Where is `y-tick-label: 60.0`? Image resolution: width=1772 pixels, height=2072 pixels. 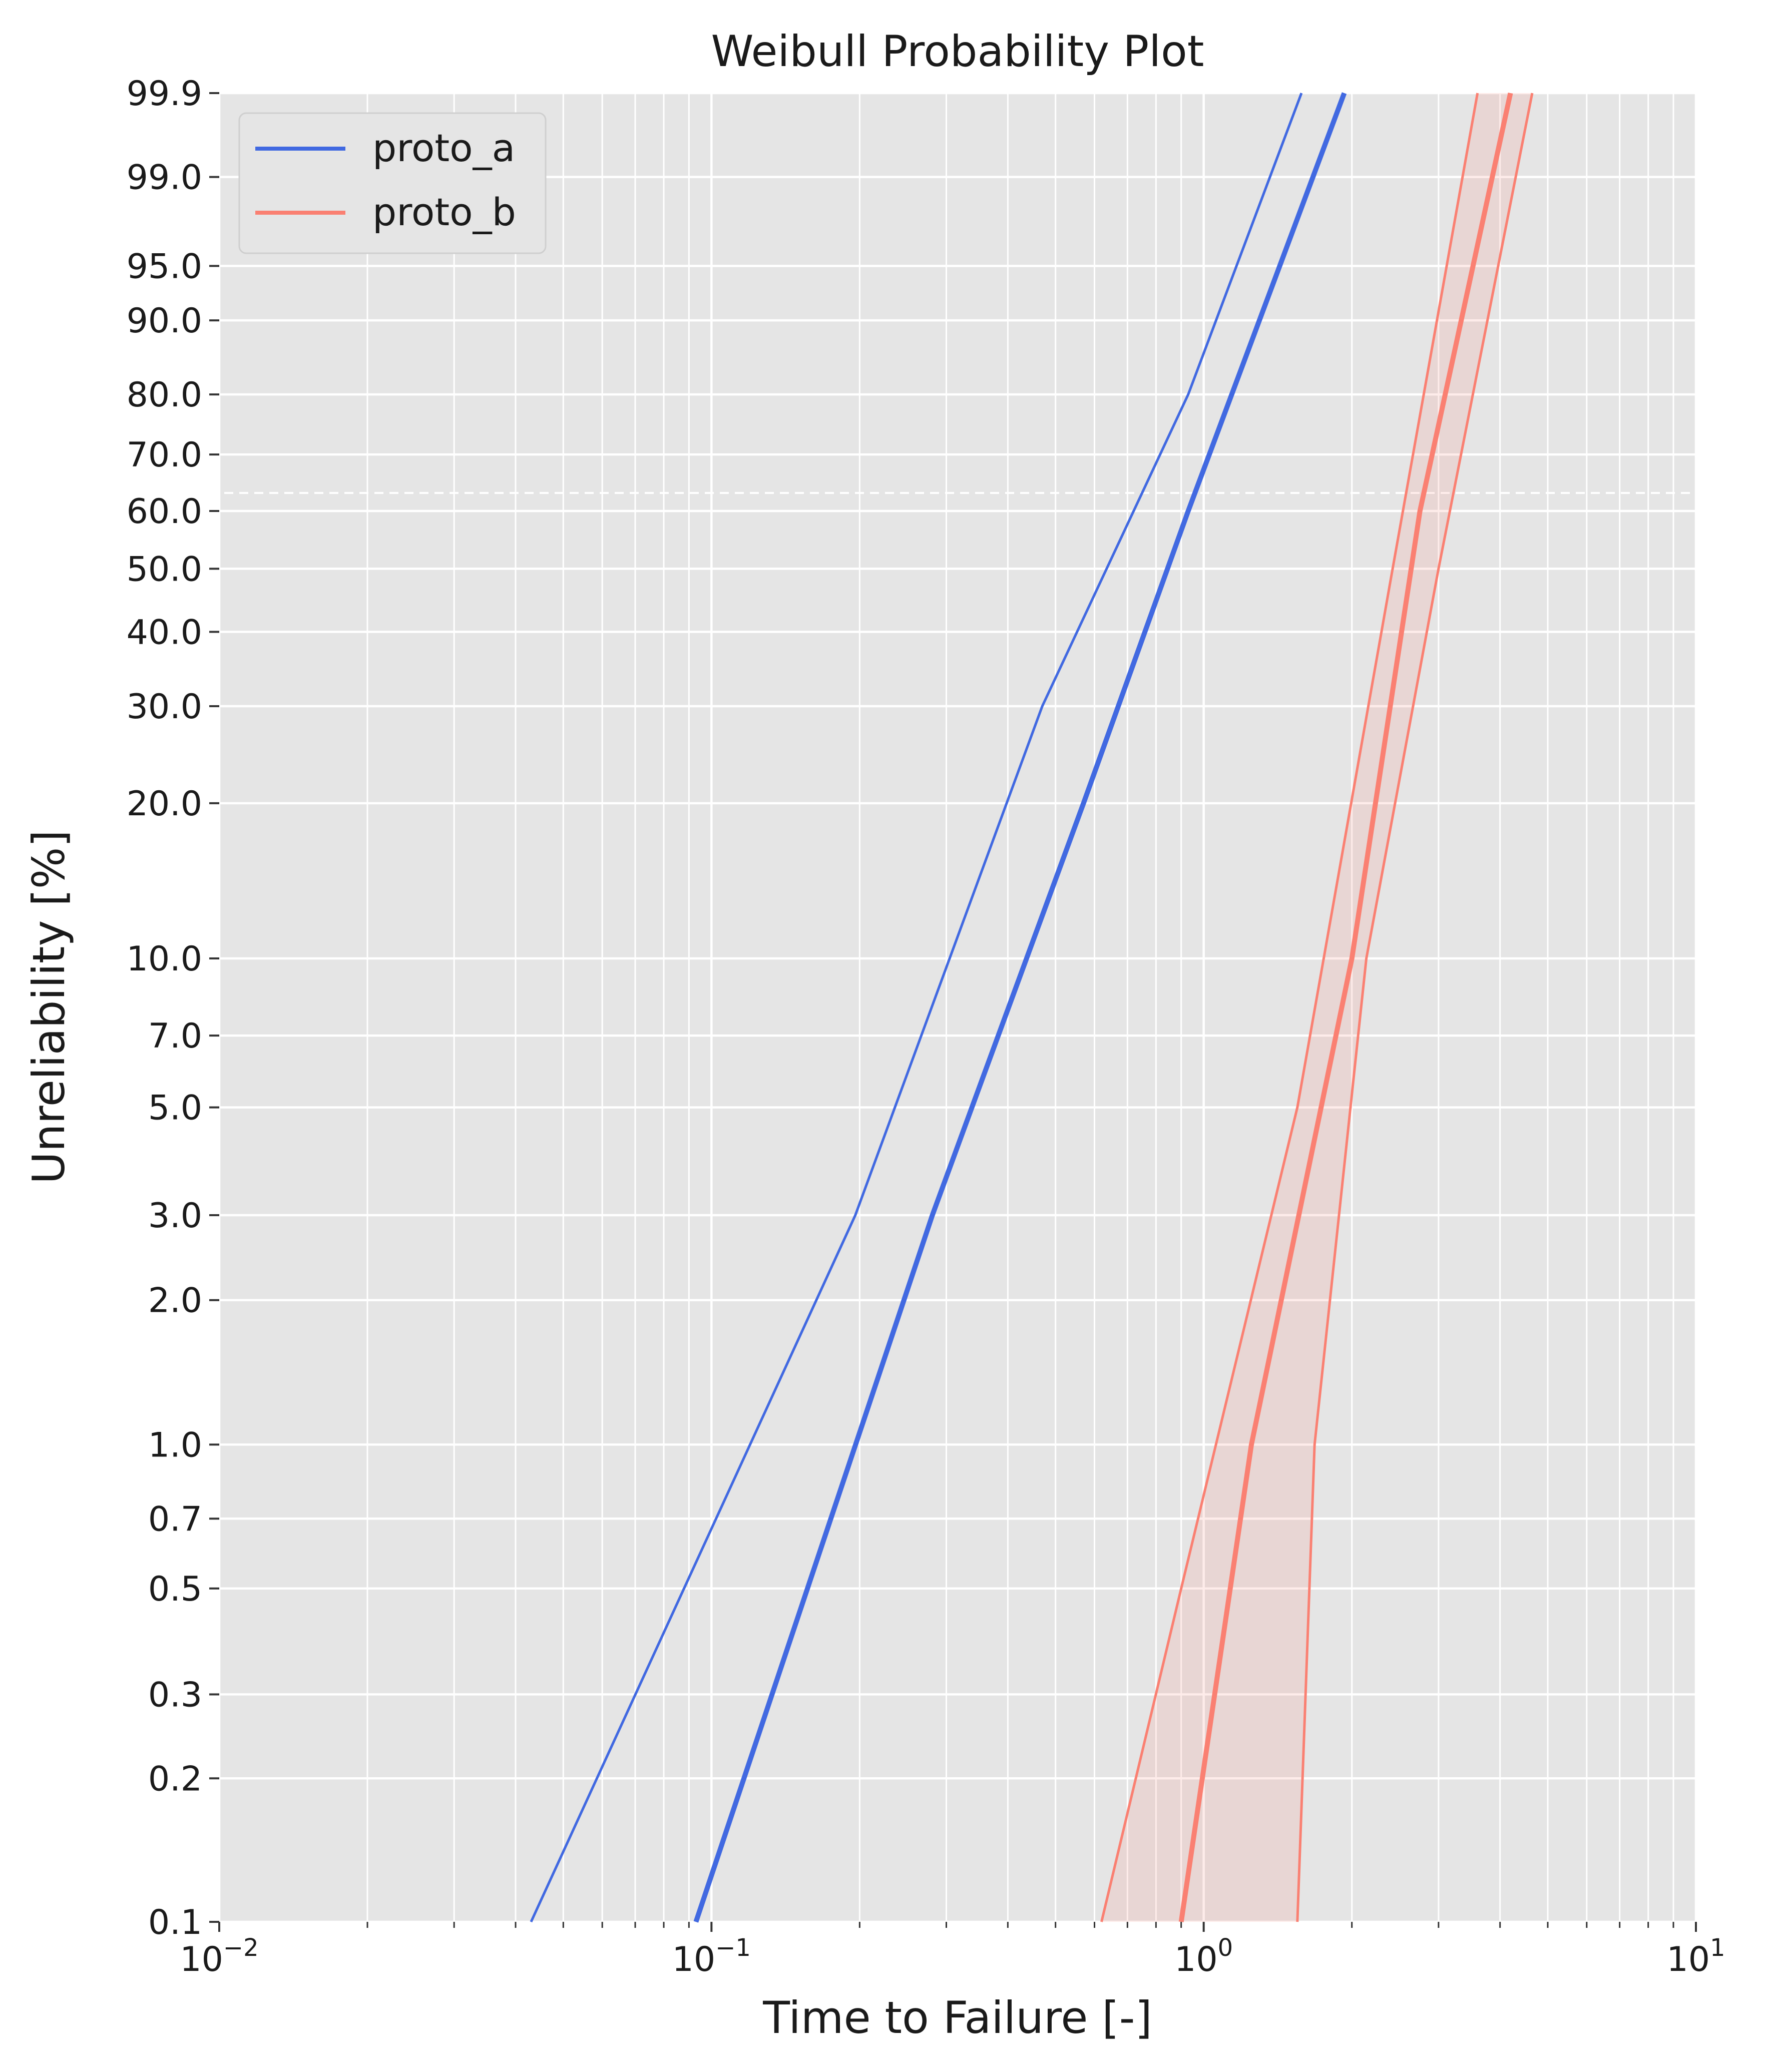 y-tick-label: 60.0 is located at coordinates (165, 512).